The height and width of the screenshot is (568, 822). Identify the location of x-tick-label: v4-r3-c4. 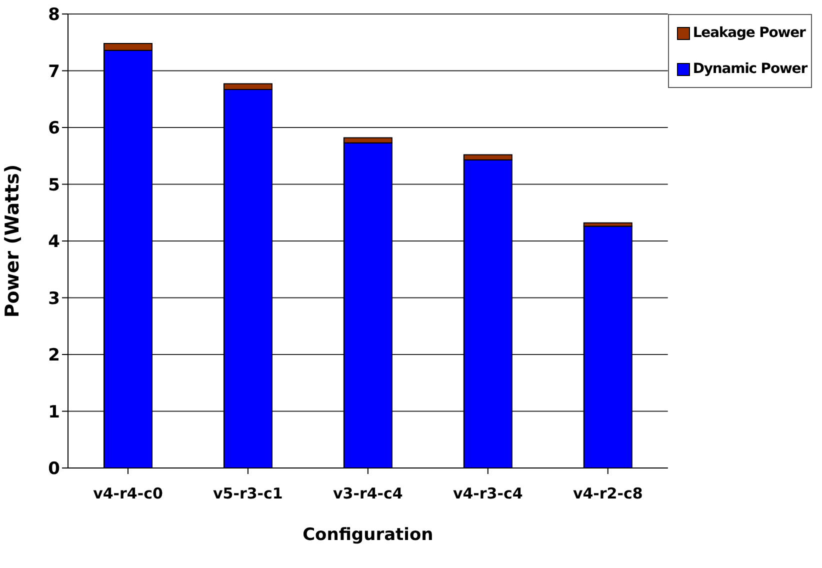
(487, 493).